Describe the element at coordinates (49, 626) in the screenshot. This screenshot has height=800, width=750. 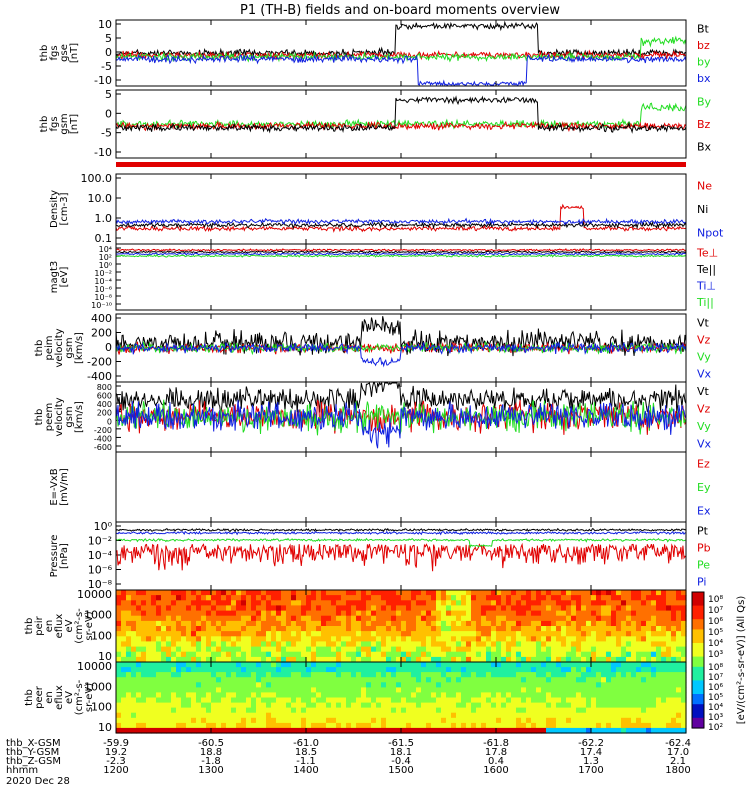
I see `y-label-line: en` at that location.